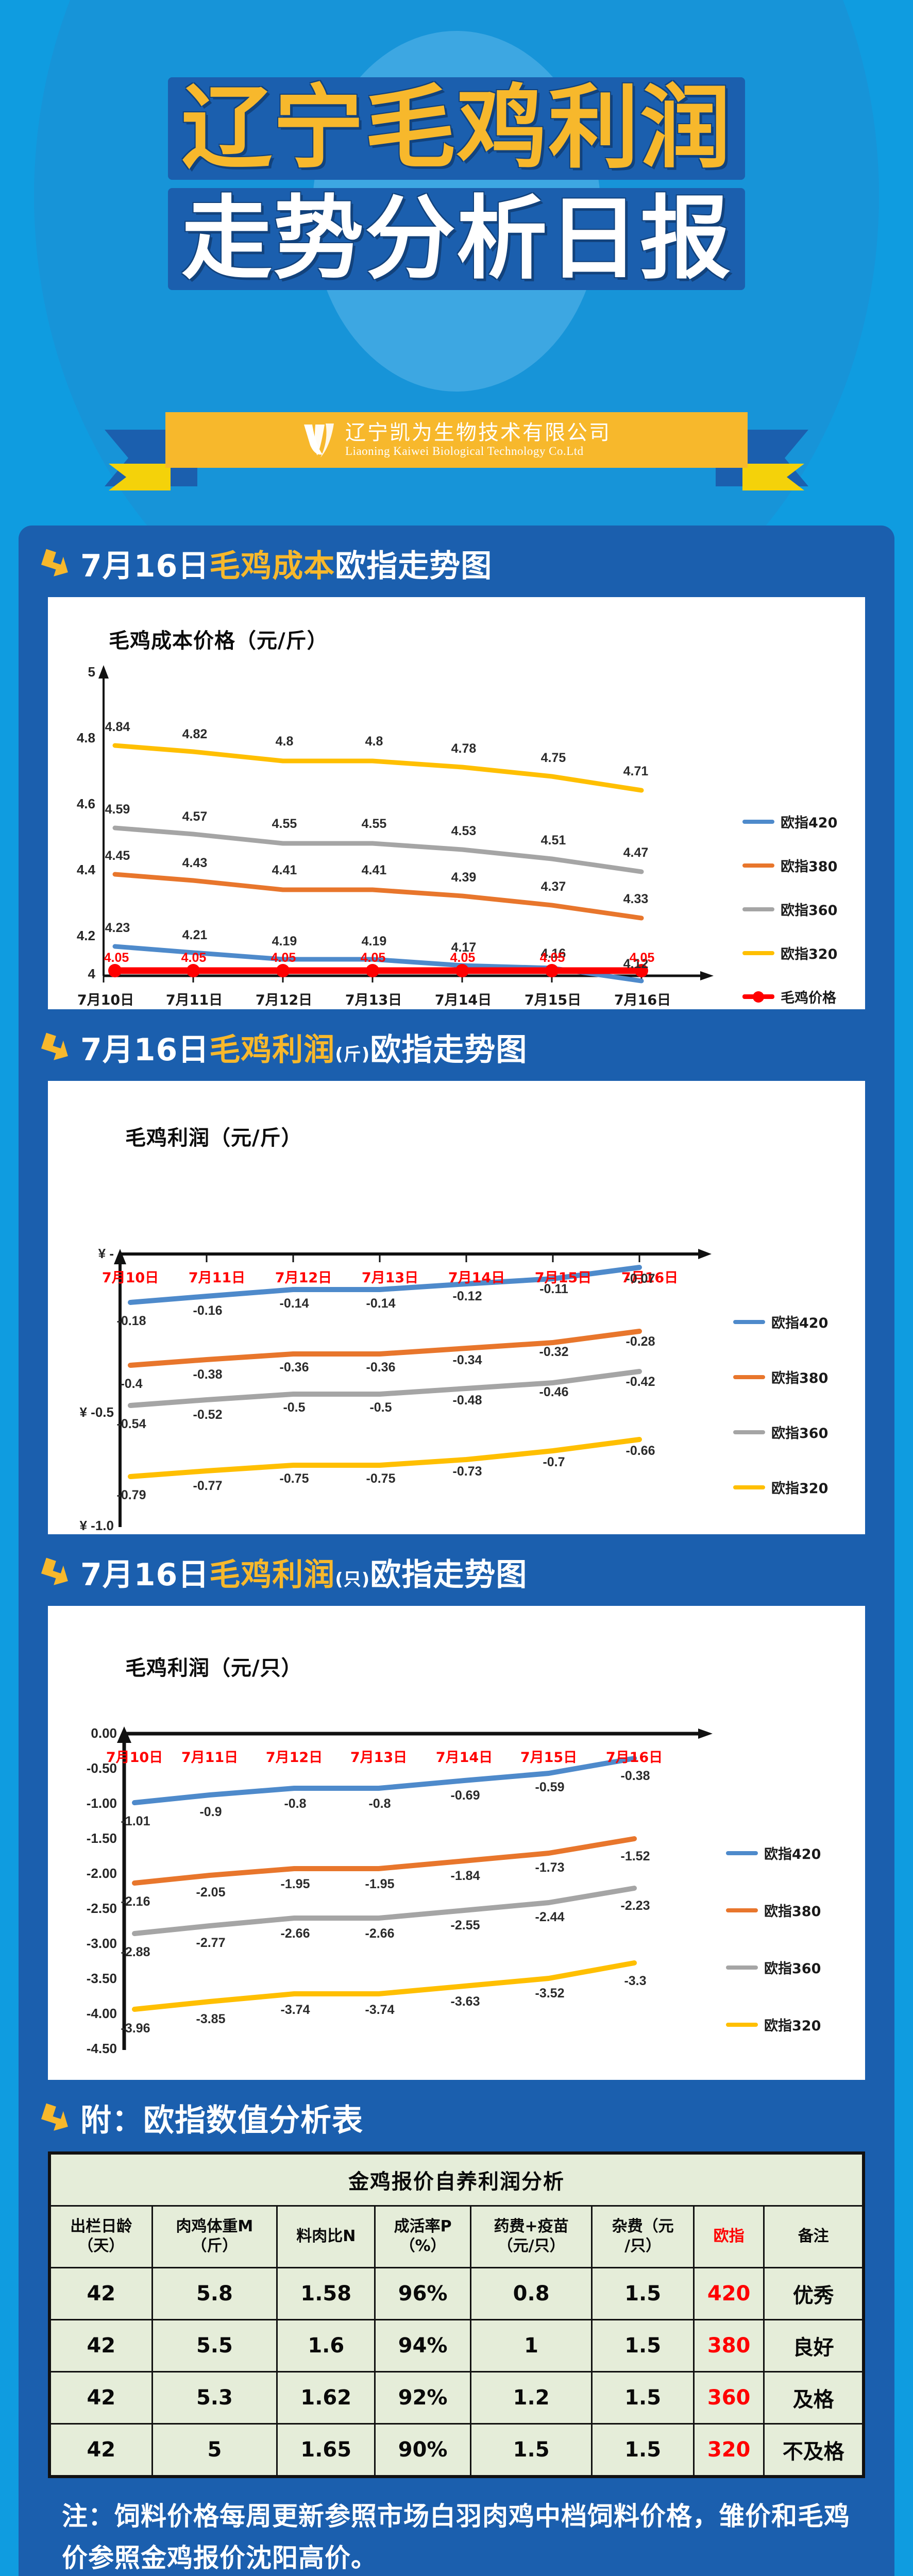  Describe the element at coordinates (373, 1000) in the screenshot. I see `x-tick-cost-3: 7月13日` at that location.